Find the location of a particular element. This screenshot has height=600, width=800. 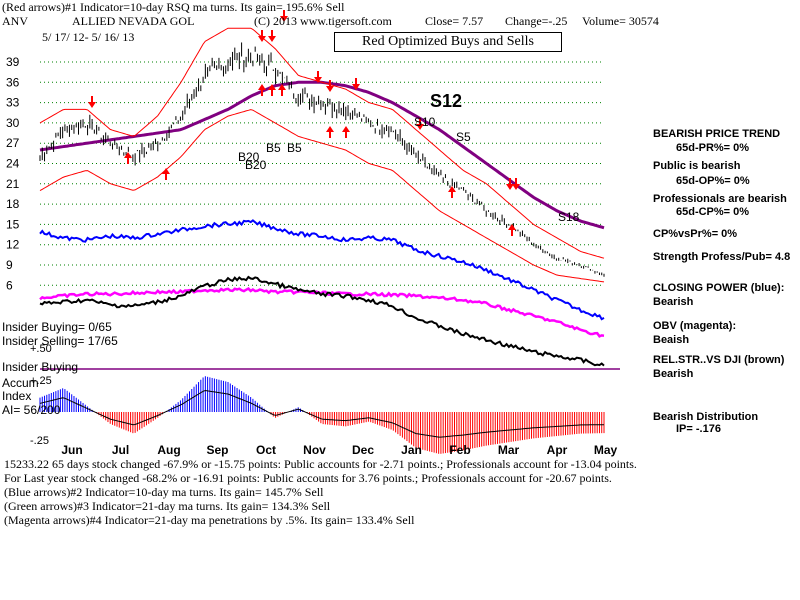

trend-title: BEARISH PRICE TREND is located at coordinates (717, 134).